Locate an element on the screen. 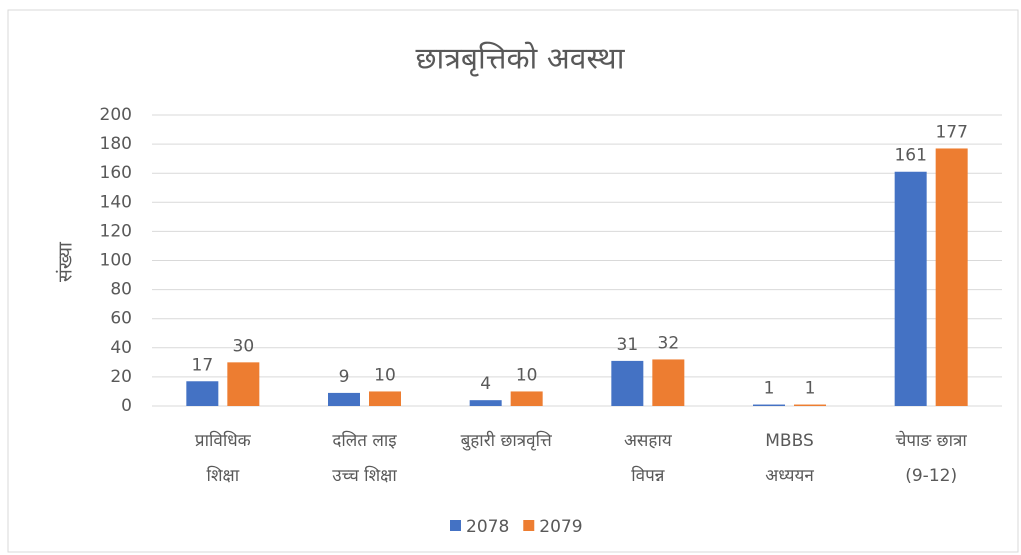 The height and width of the screenshot is (555, 1021). y-tick-label: 100 is located at coordinates (116, 261).